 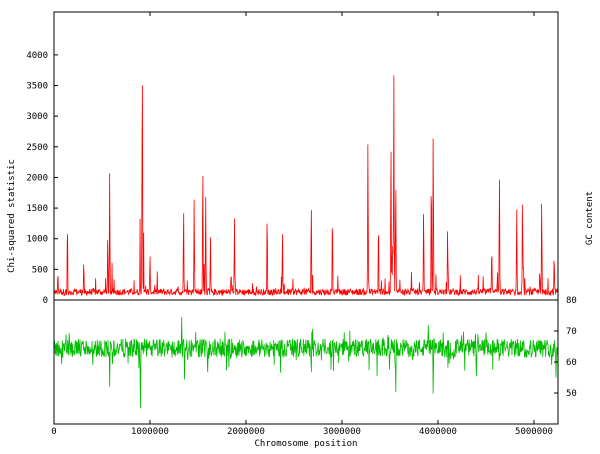 What do you see at coordinates (37, 178) in the screenshot?
I see `chi-y-tick-label: 2000` at bounding box center [37, 178].